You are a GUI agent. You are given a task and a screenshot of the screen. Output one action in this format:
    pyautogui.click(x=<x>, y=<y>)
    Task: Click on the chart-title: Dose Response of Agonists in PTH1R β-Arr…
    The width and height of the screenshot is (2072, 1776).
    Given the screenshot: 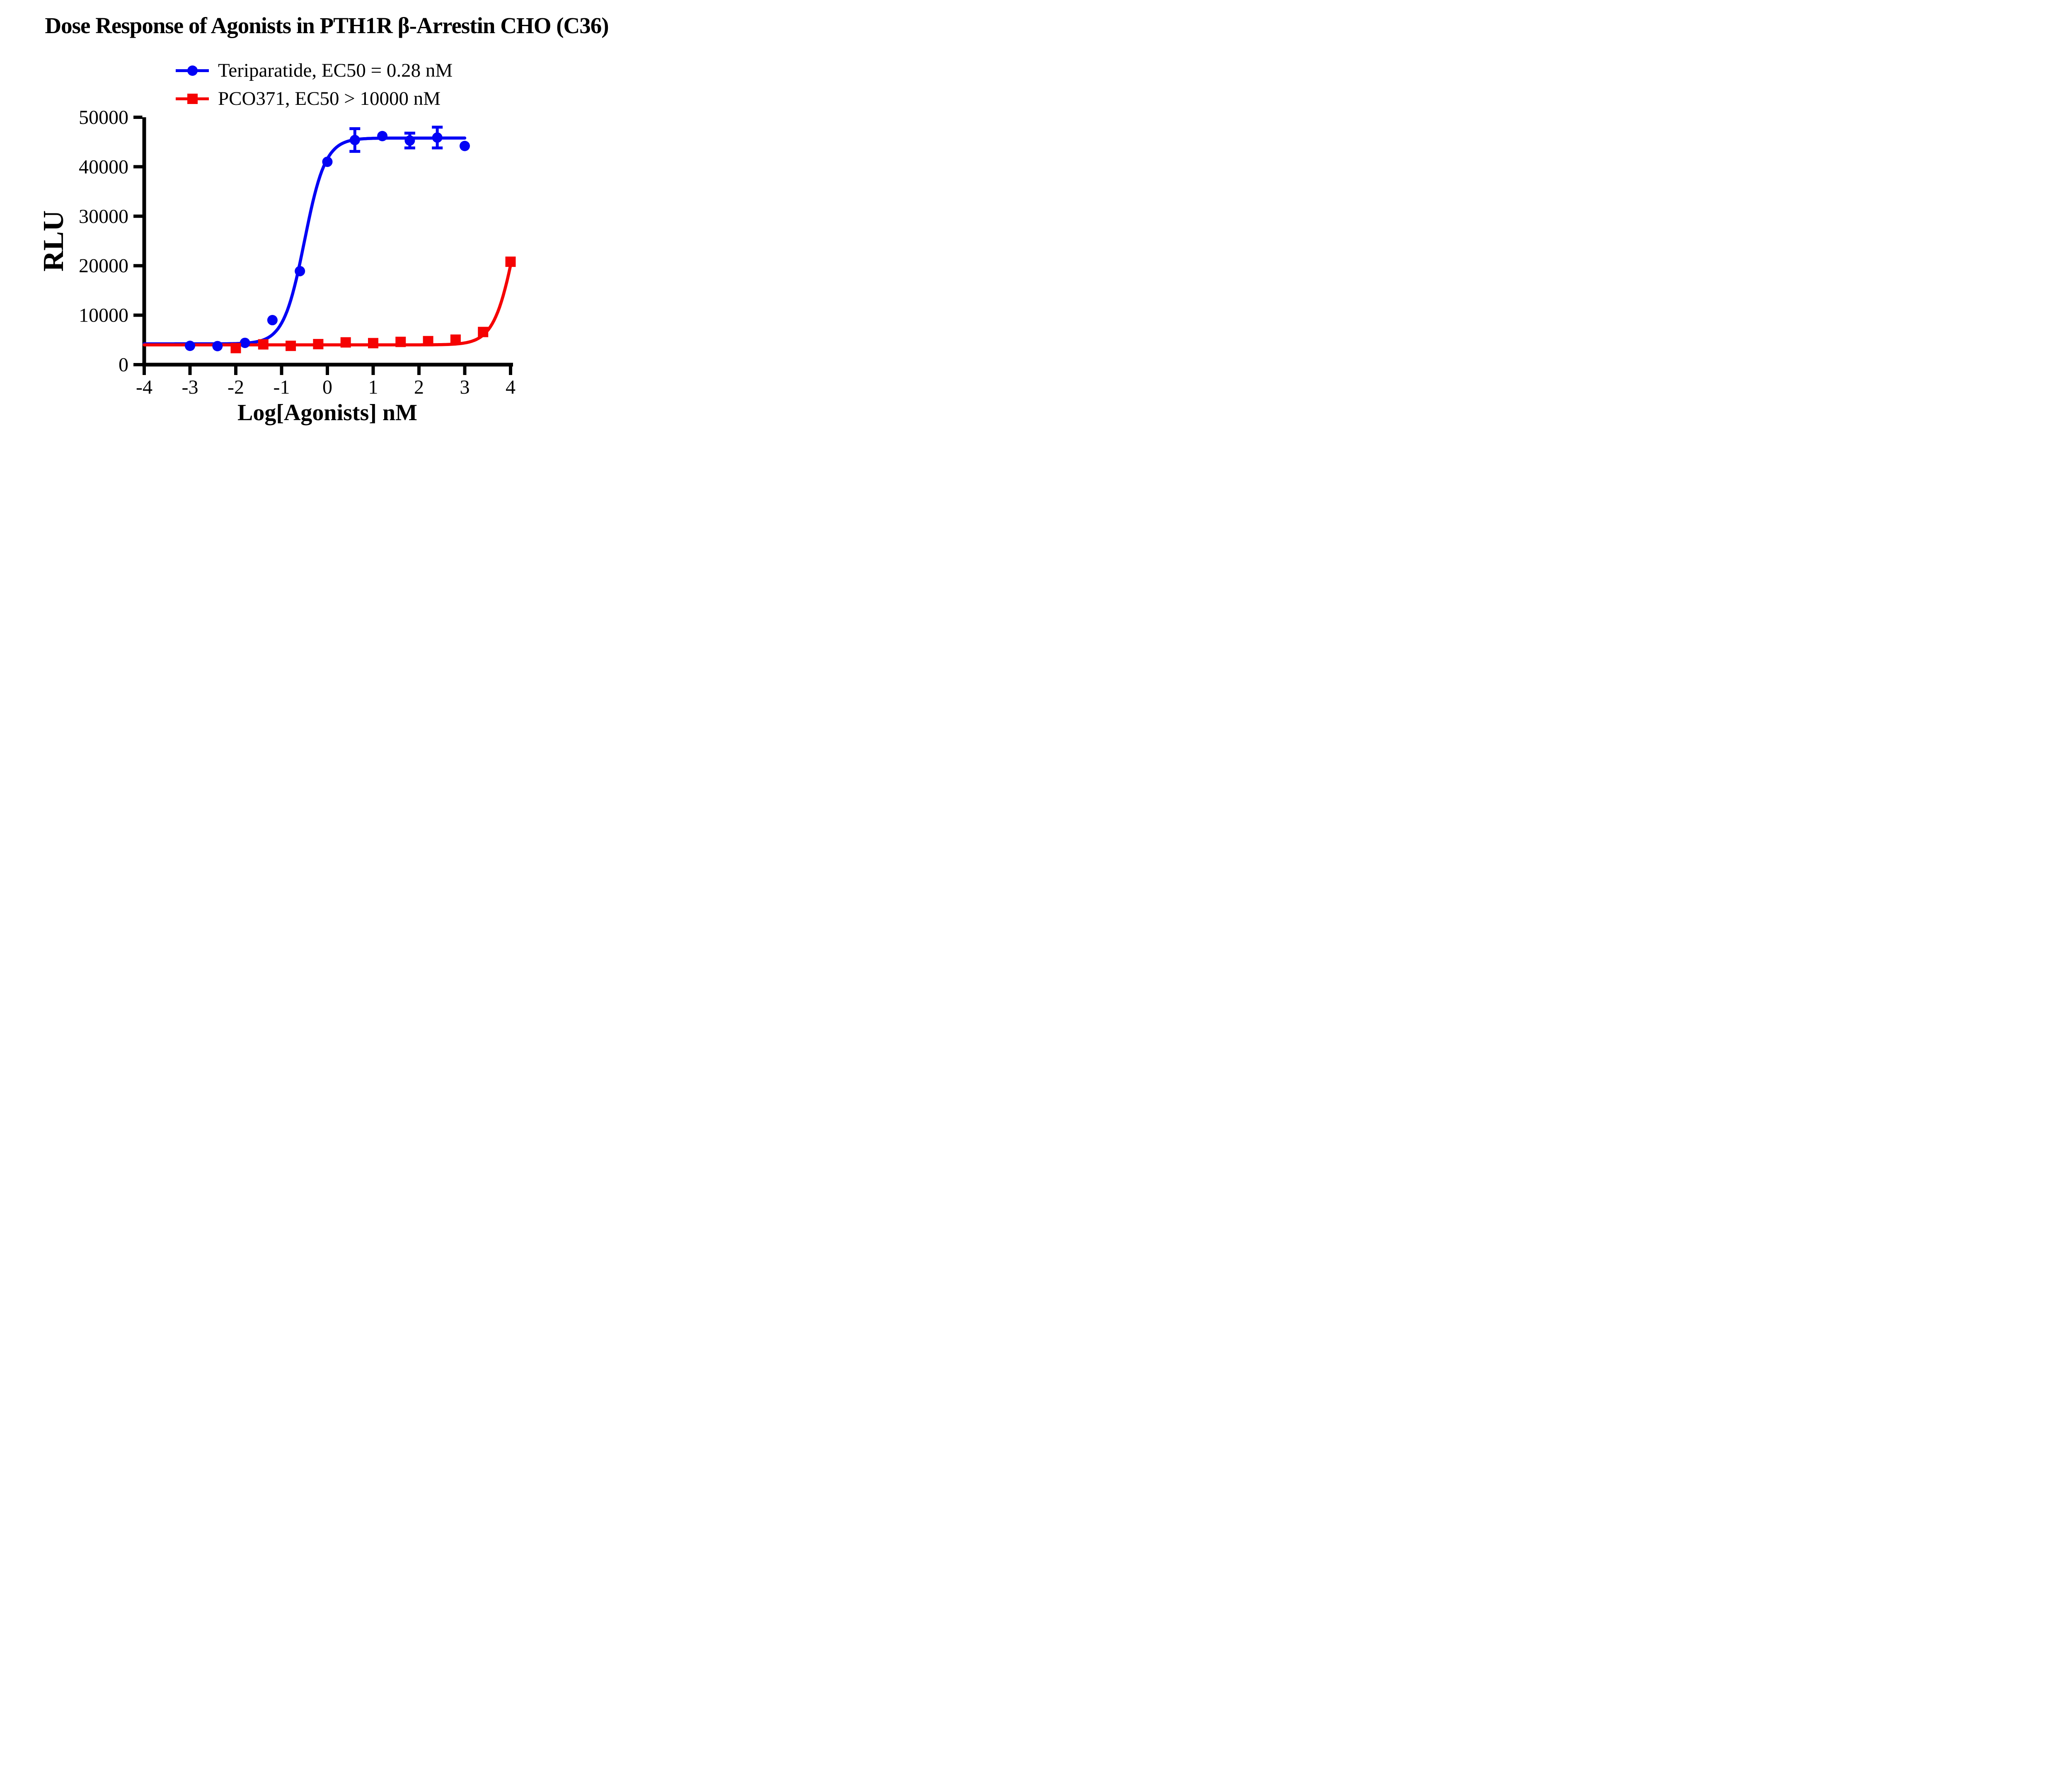 What is the action you would take?
    pyautogui.click(x=327, y=25)
    